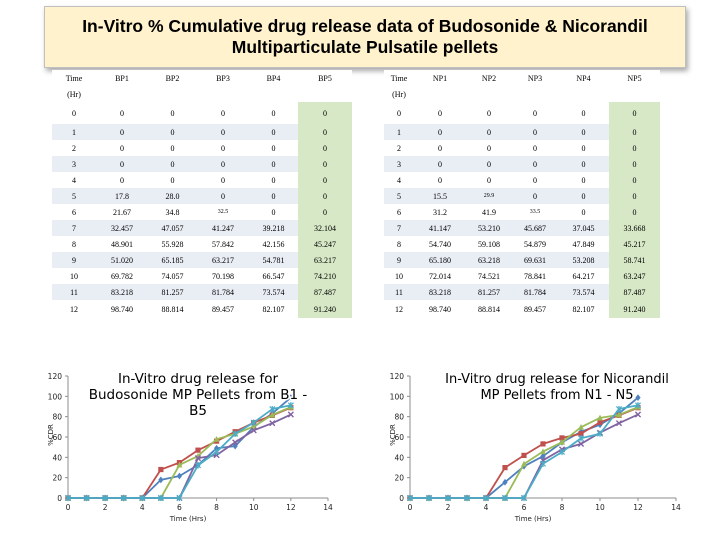 This screenshot has width=720, height=540. Describe the element at coordinates (440, 244) in the screenshot. I see `value-cell: 54.740` at that location.